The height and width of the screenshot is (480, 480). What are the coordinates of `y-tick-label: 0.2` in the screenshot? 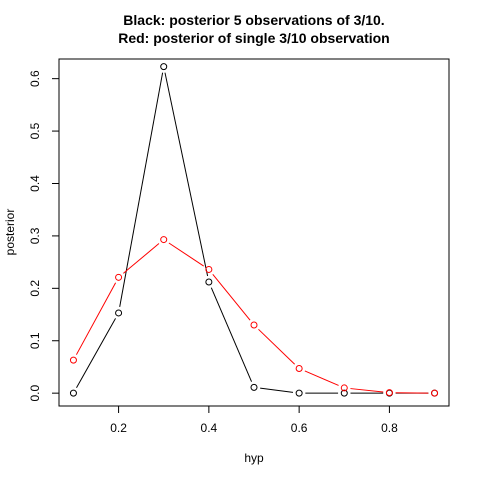 It's located at (35, 288).